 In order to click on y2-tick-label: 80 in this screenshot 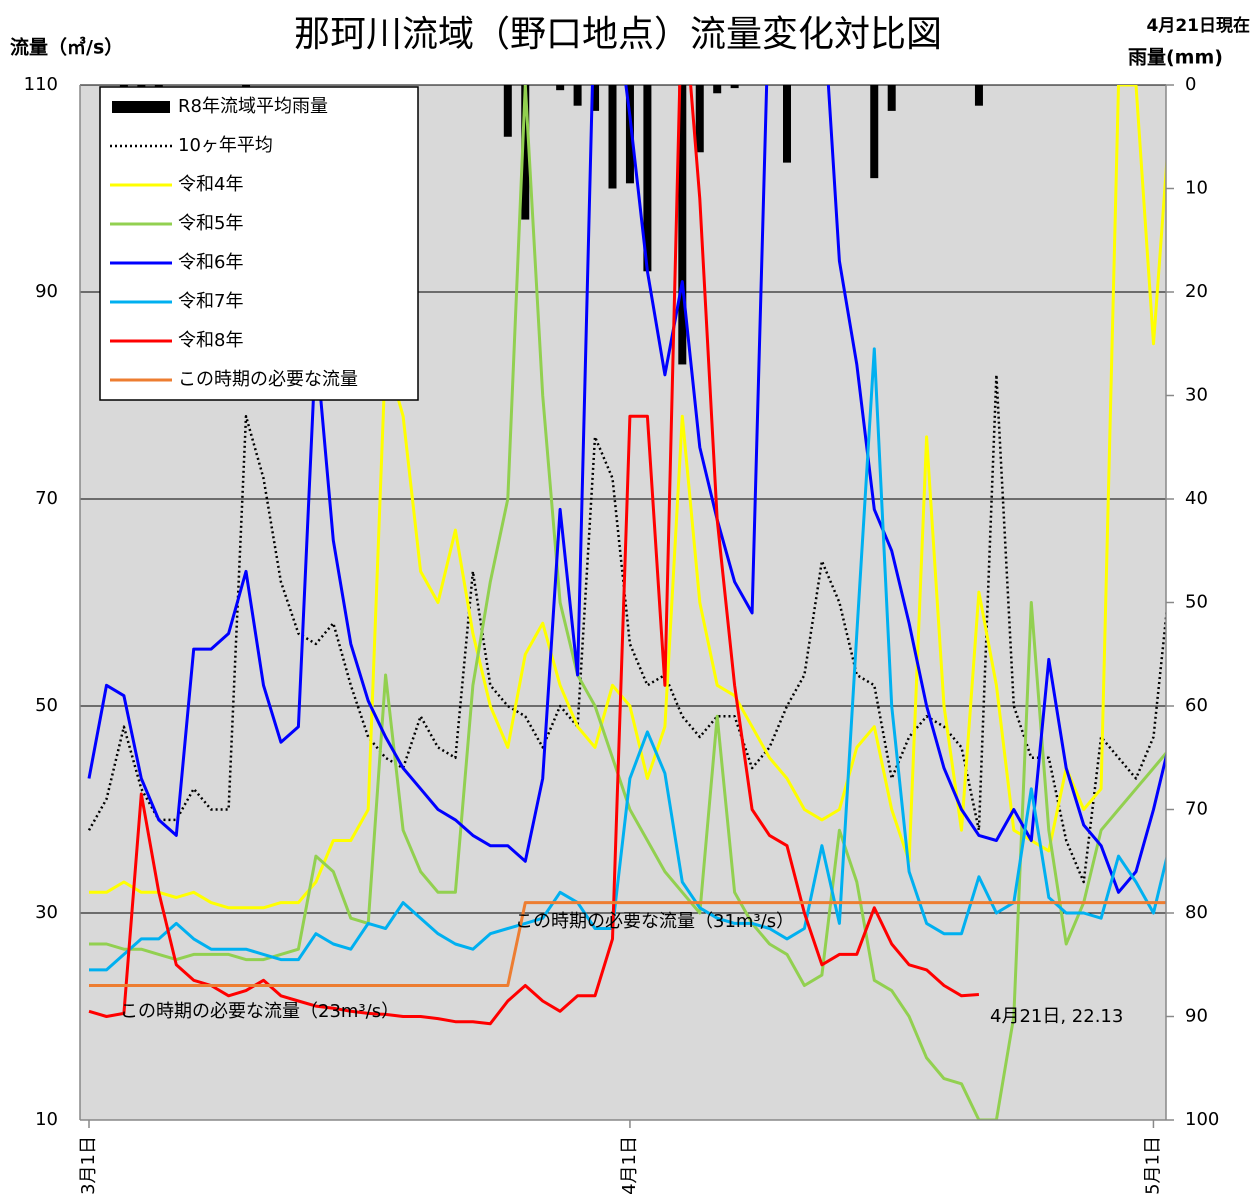, I will do `click(1196, 912)`.